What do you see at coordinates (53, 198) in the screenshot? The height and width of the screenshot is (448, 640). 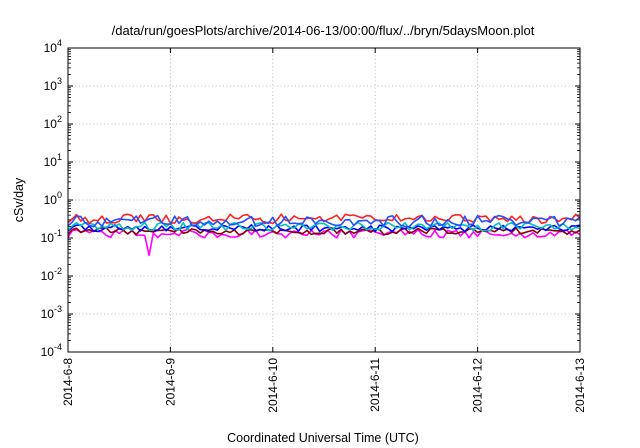 I see `y-tick-label: 10⁰` at bounding box center [53, 198].